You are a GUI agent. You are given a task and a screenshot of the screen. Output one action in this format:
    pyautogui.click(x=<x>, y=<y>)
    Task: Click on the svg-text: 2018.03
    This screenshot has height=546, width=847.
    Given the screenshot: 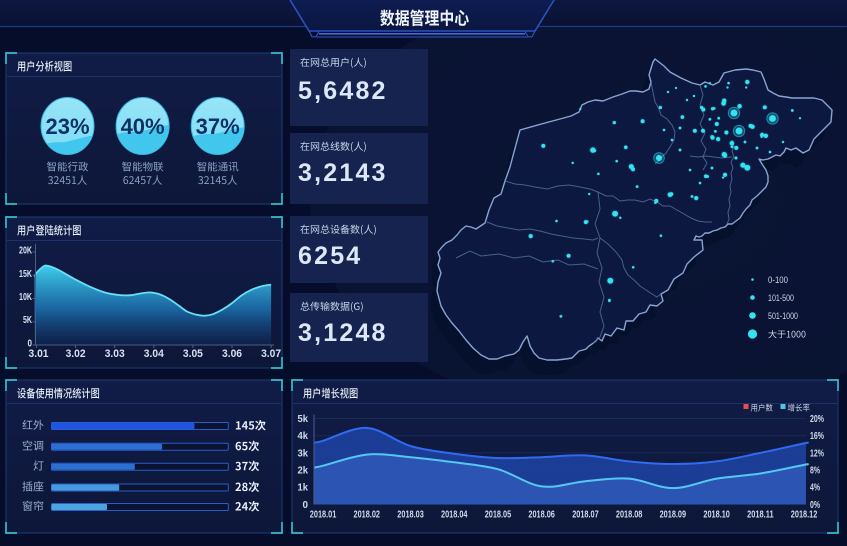 What is the action you would take?
    pyautogui.click(x=410, y=515)
    